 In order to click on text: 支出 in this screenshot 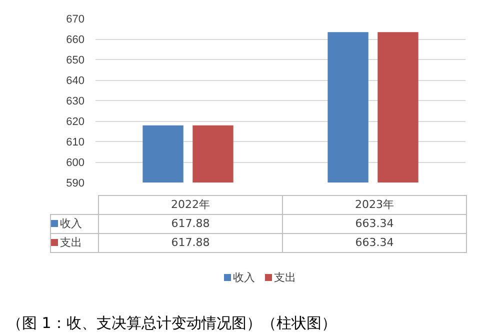, I will do `click(71, 243)`.